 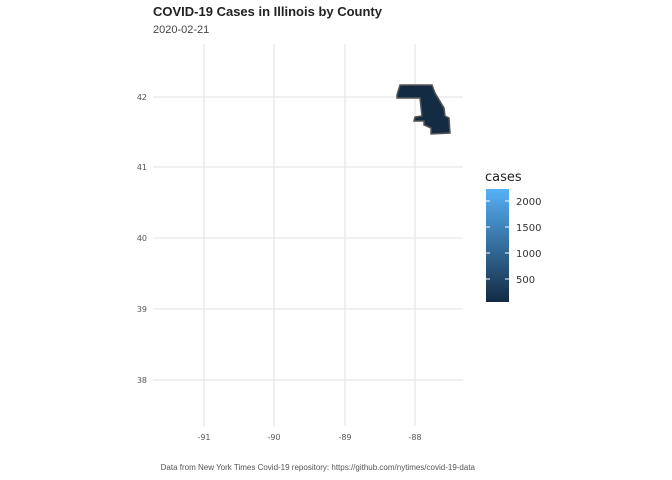 What do you see at coordinates (423, 109) in the screenshot?
I see `county-region-cook` at bounding box center [423, 109].